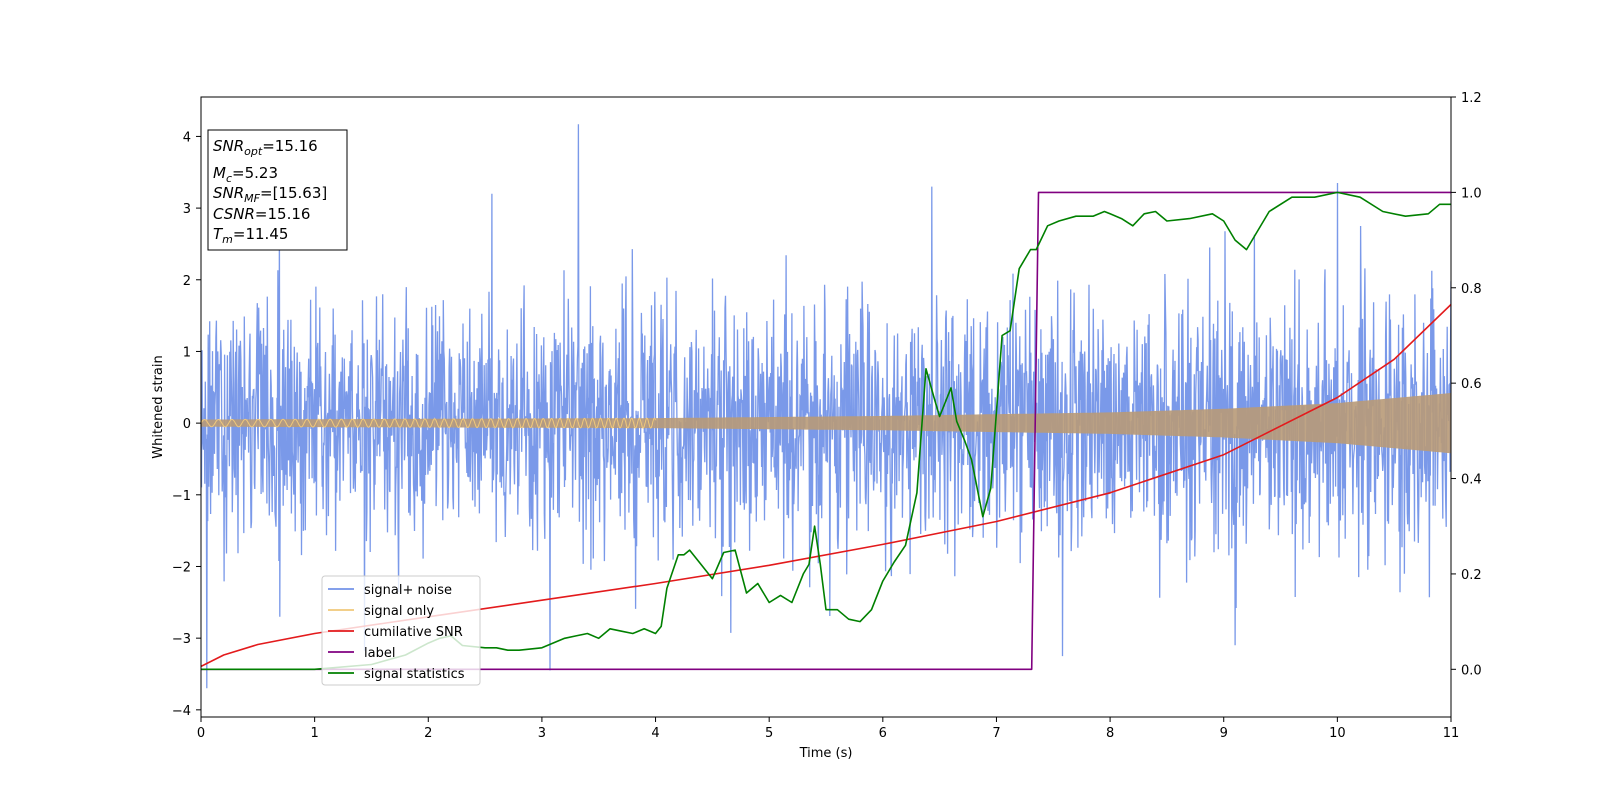 The image size is (1600, 800). Describe the element at coordinates (245, 174) in the screenshot. I see `info-mc: Mc=5.23` at that location.